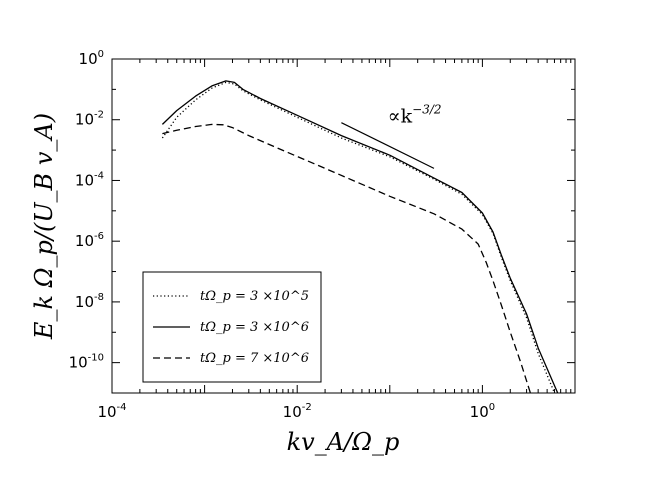  I want to click on y-tick-label-exp: -2, so click(99, 115).